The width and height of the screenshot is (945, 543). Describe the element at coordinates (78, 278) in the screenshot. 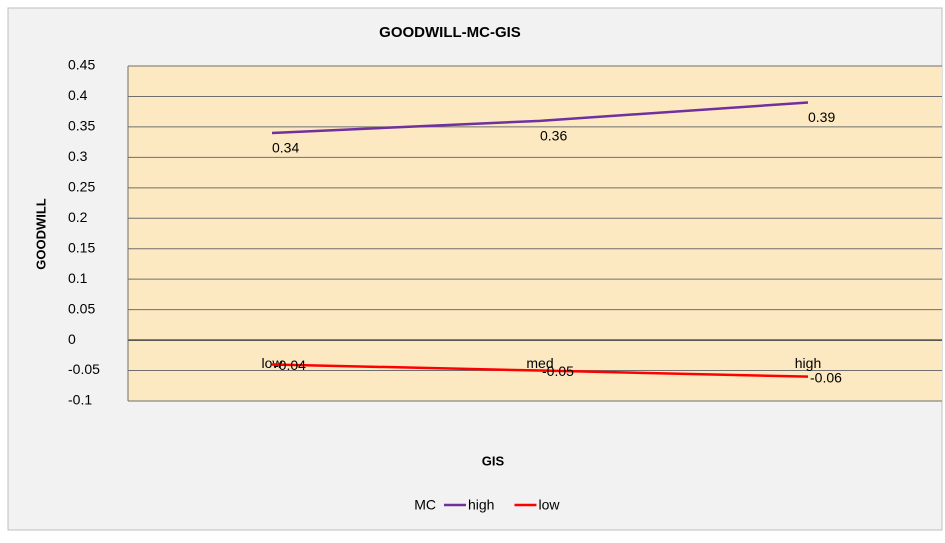

I see `y-tick-label: 0.1` at that location.